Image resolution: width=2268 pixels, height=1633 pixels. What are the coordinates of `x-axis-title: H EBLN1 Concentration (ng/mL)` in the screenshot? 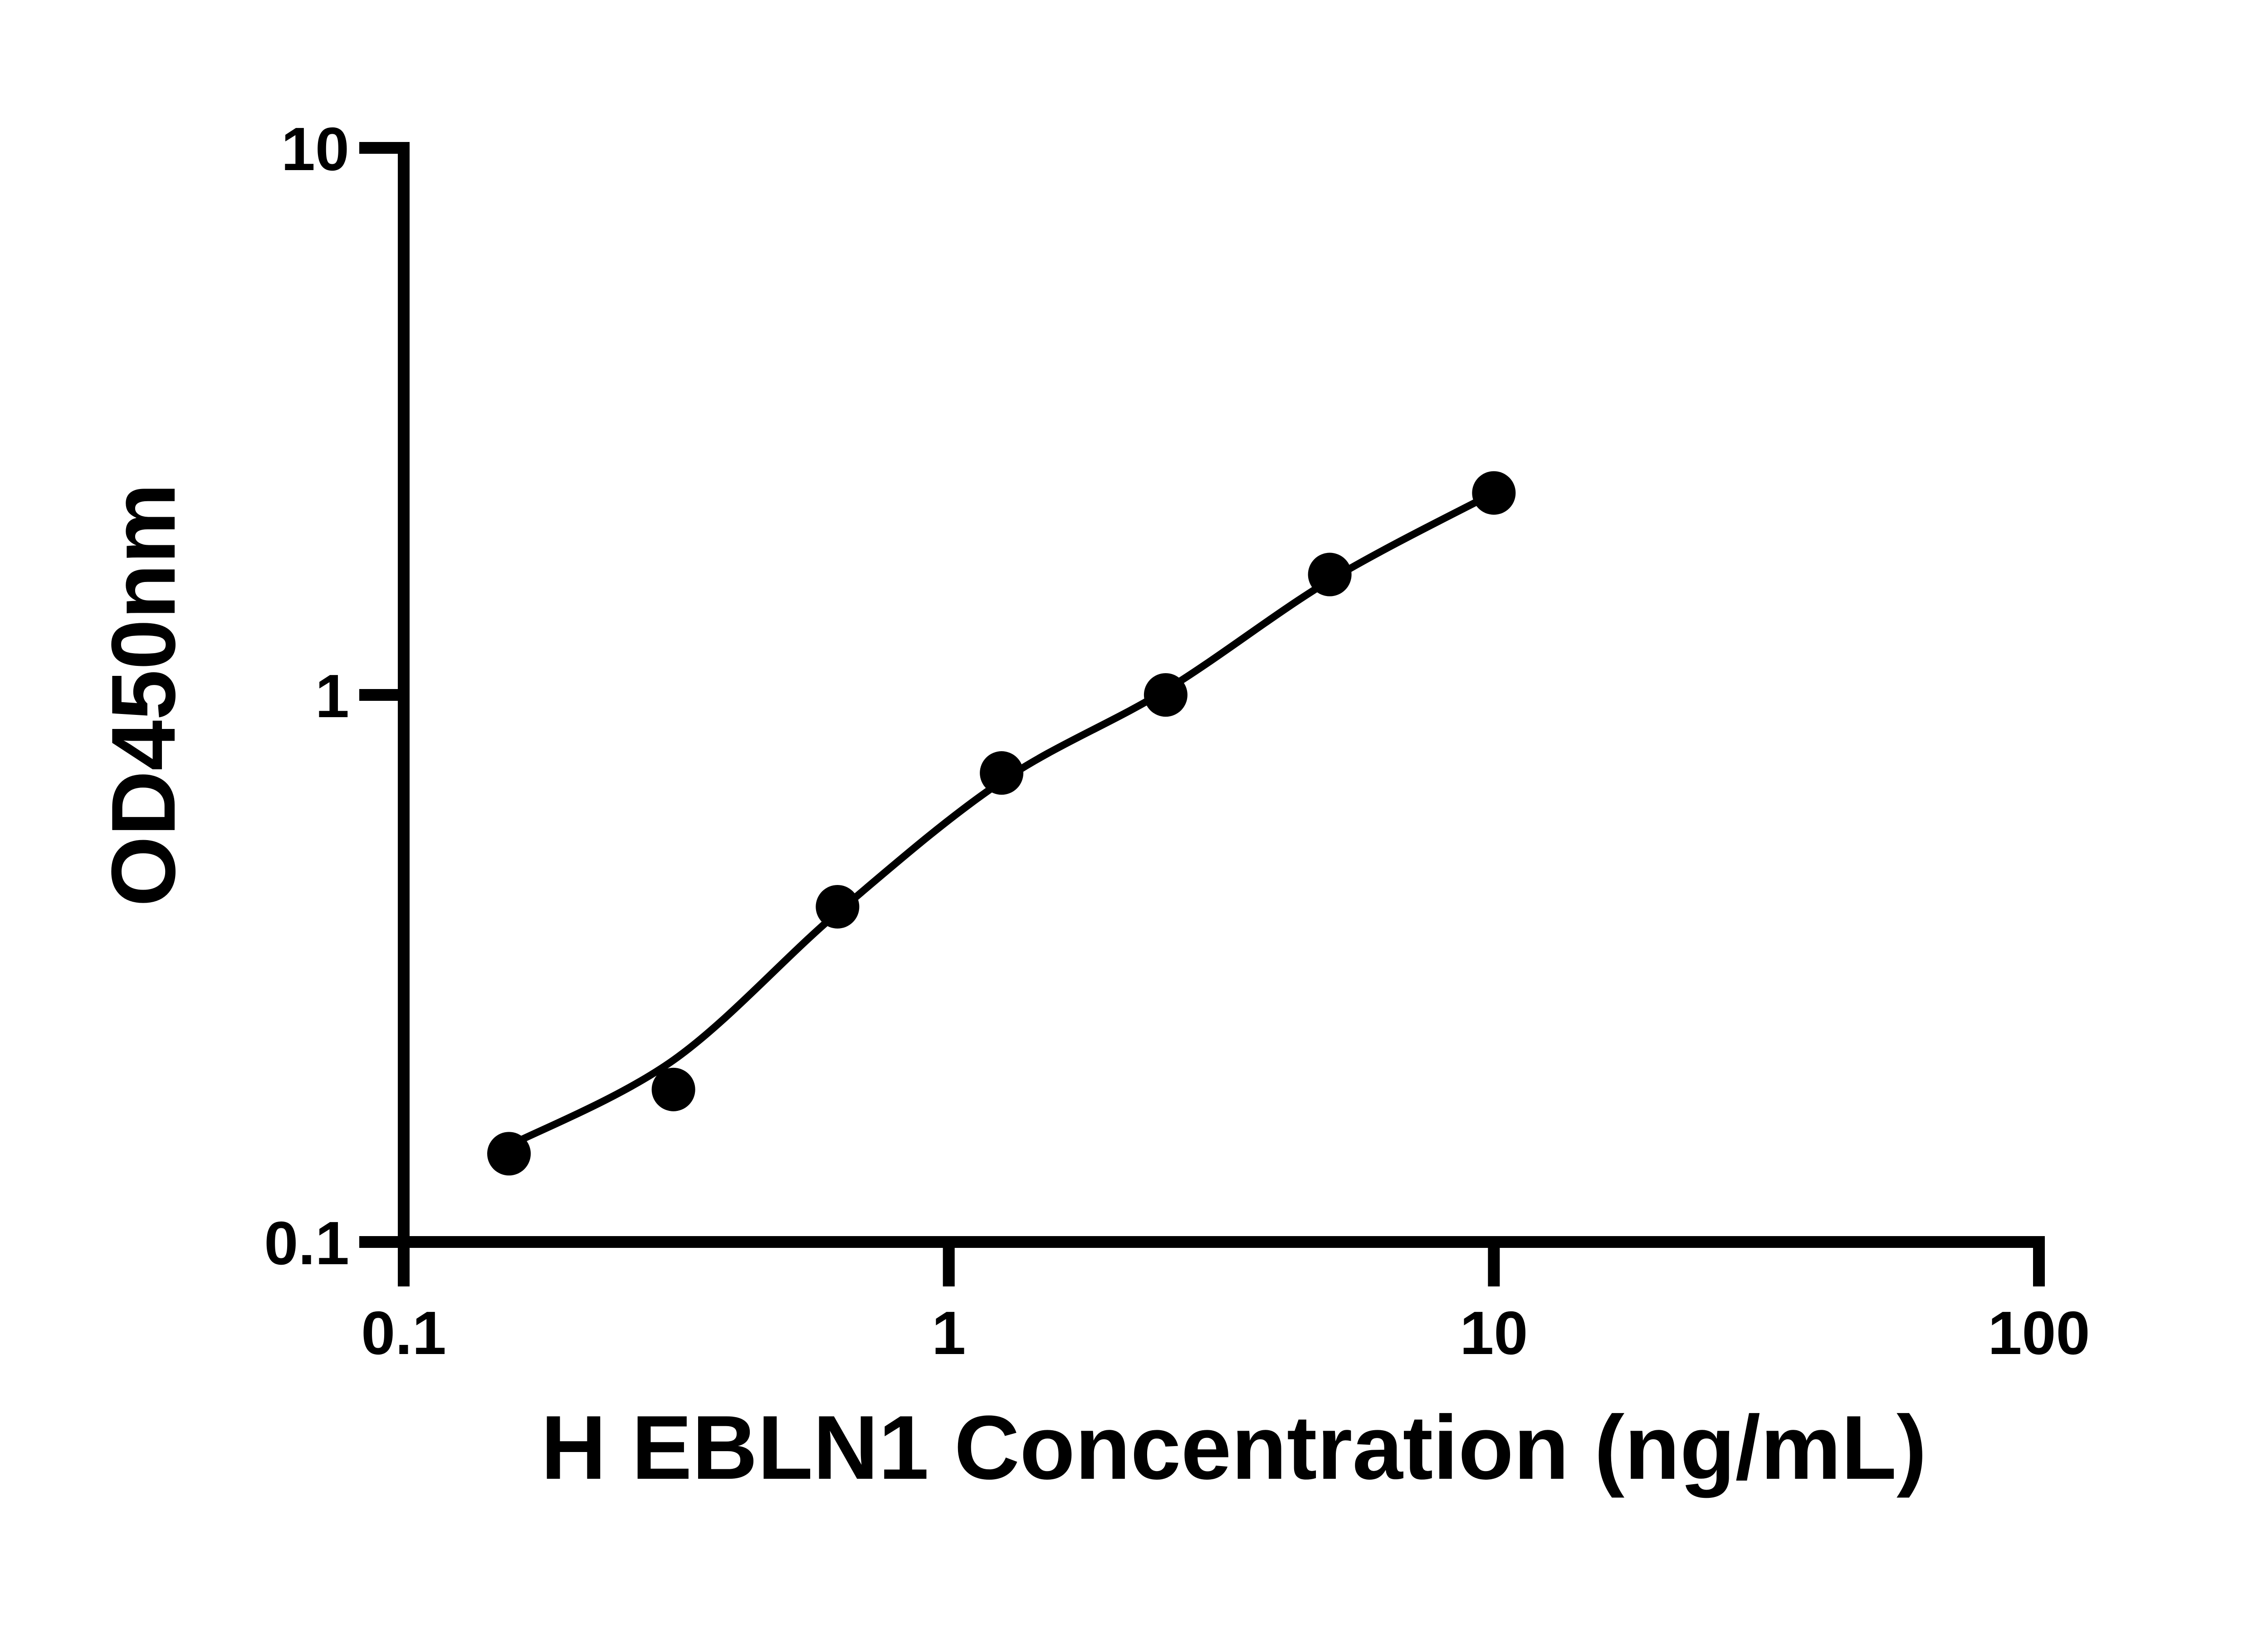 It's located at (1233, 1447).